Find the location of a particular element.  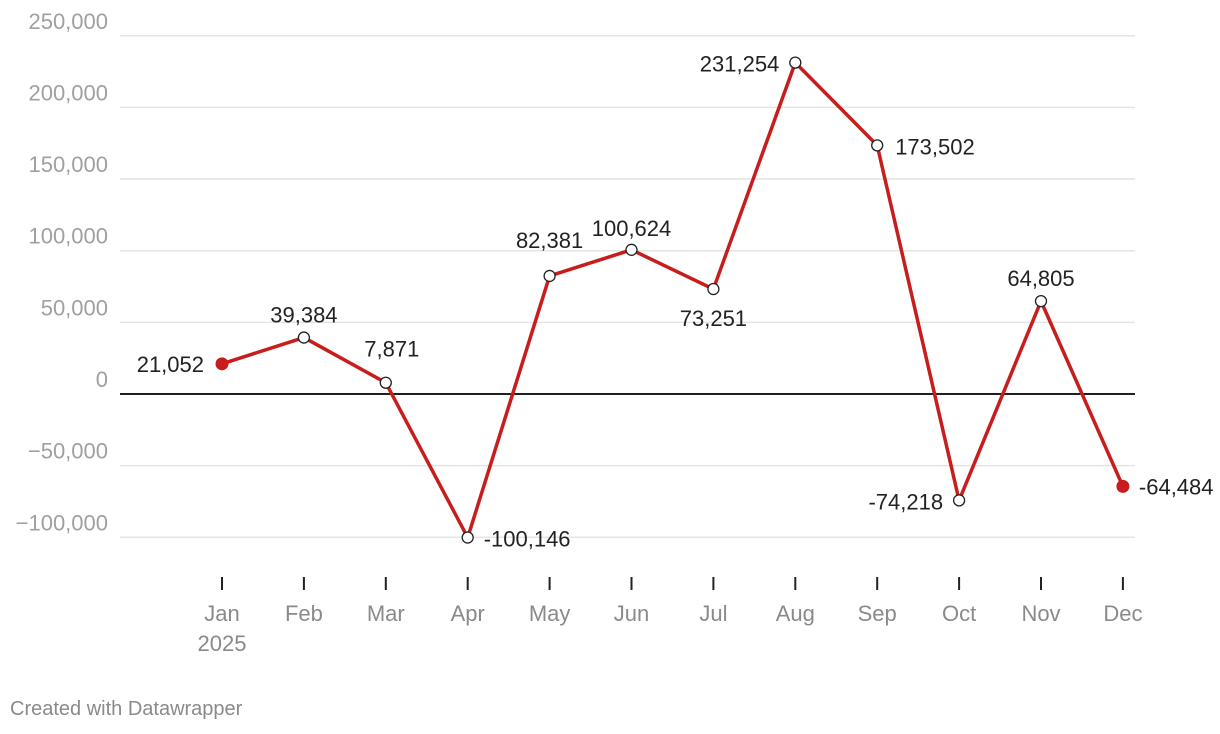

y-tick-label: 0 is located at coordinates (102, 379).